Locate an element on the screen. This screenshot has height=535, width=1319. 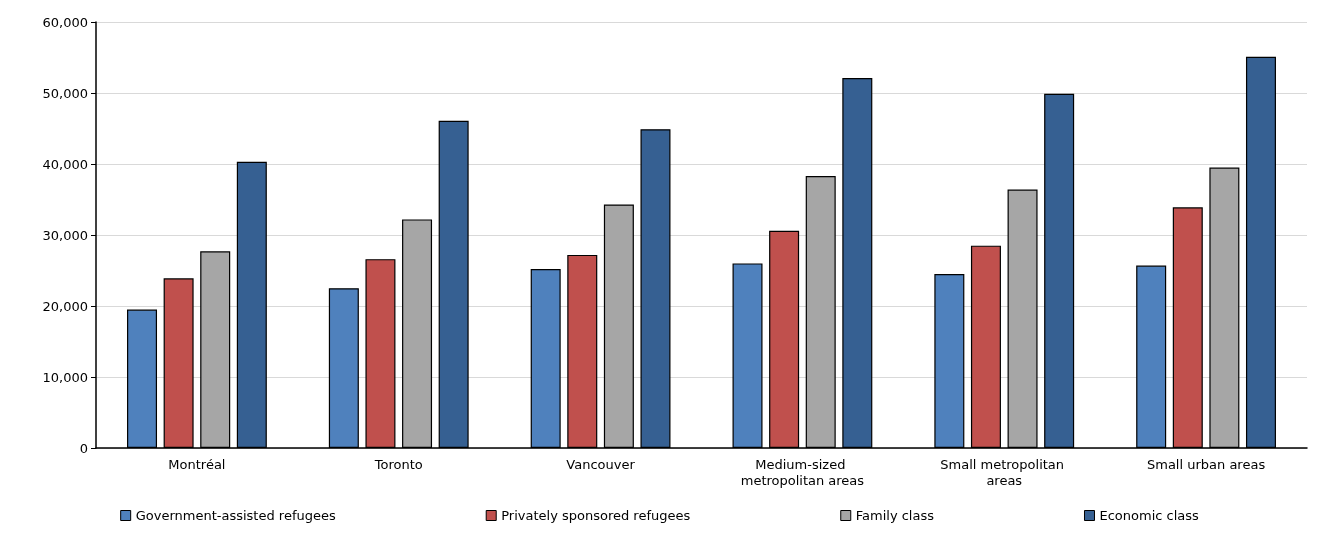
y-tick-label: 60,000 is located at coordinates (65, 22).